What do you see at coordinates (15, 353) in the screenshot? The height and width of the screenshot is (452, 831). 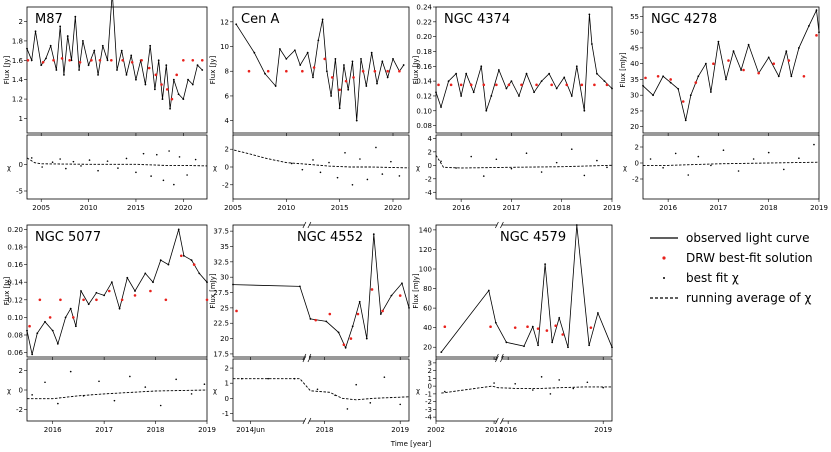 I see `flux-ytick-label: 0.06` at bounding box center [15, 353].